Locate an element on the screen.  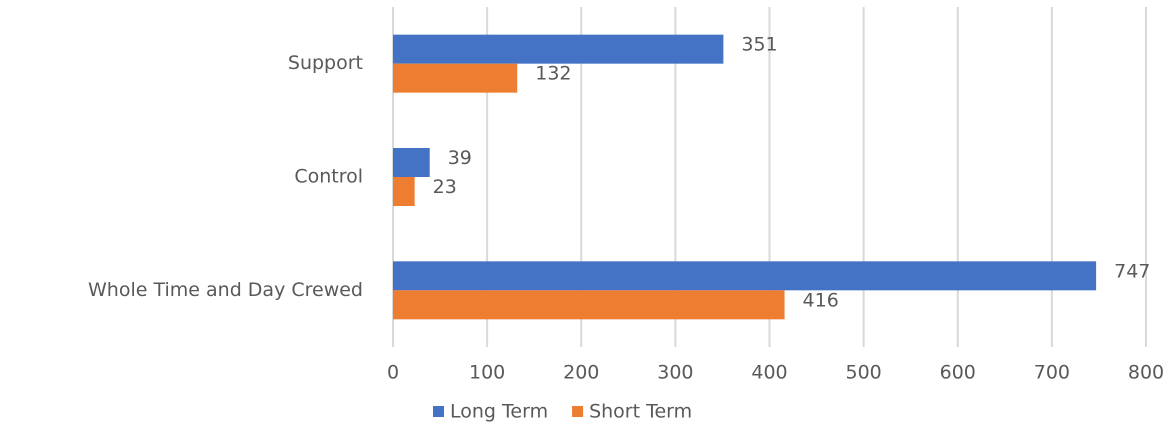
data-label: 132 is located at coordinates (553, 74).